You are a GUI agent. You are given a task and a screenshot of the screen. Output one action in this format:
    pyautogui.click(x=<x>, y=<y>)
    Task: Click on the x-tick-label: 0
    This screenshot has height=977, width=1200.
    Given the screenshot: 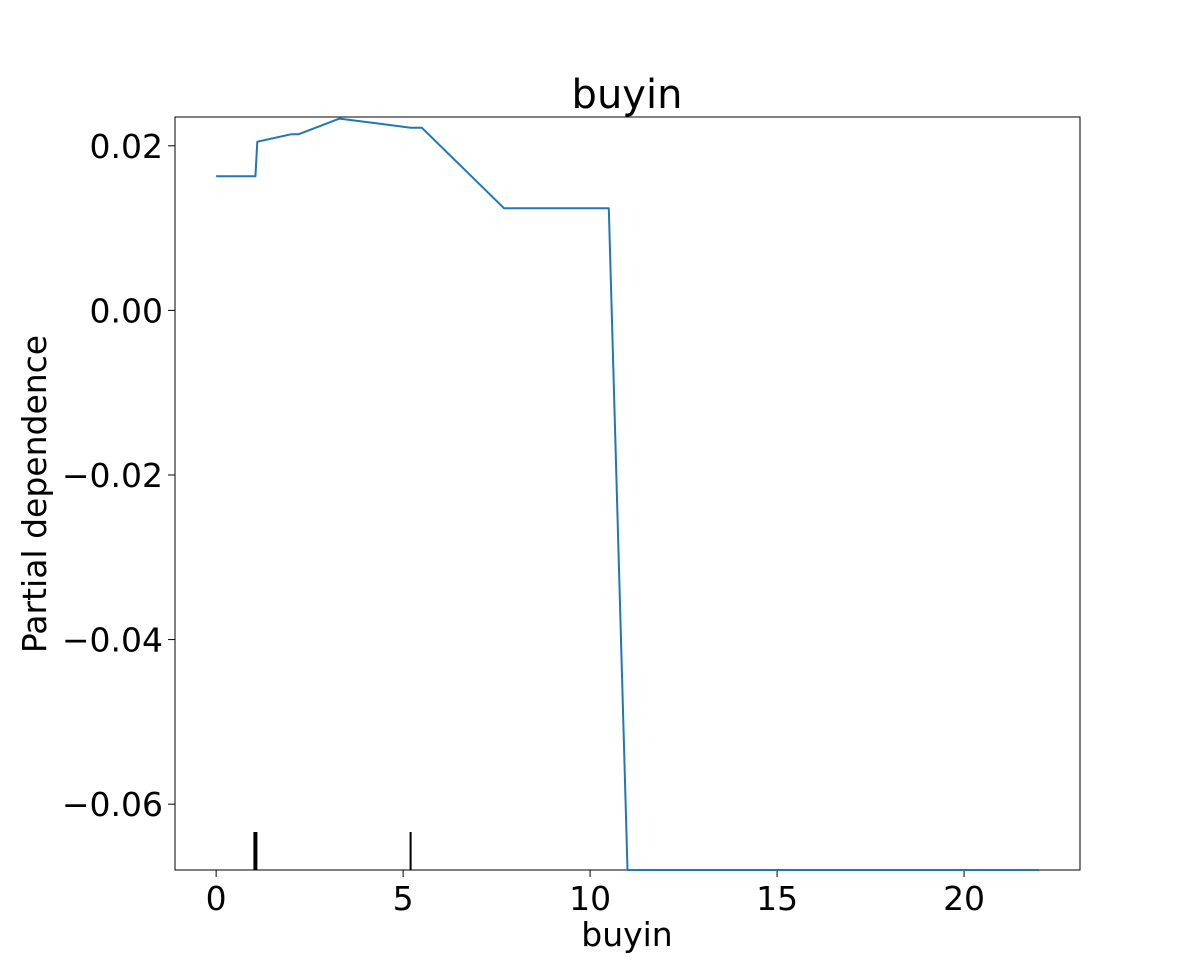 What is the action you would take?
    pyautogui.click(x=216, y=898)
    